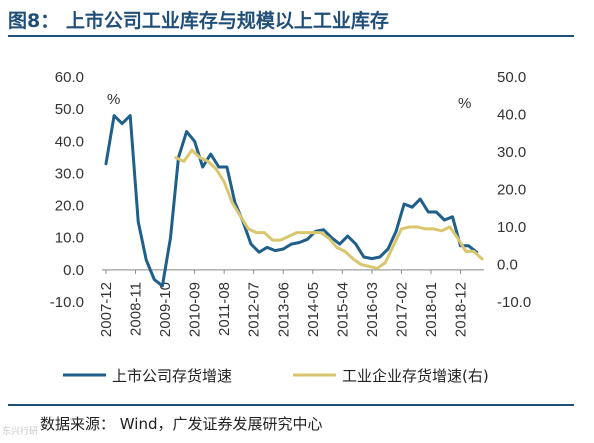  Describe the element at coordinates (73, 270) in the screenshot. I see `left-tick-label: 0.0` at that location.